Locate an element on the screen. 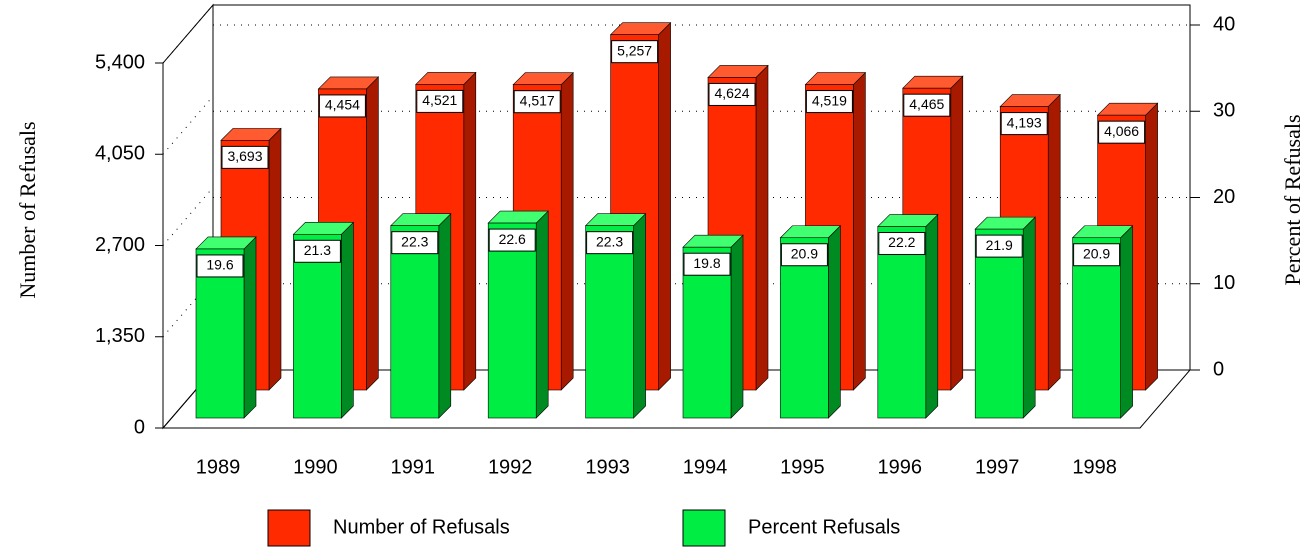  y2-tick-label: 20 is located at coordinates (1224, 197).